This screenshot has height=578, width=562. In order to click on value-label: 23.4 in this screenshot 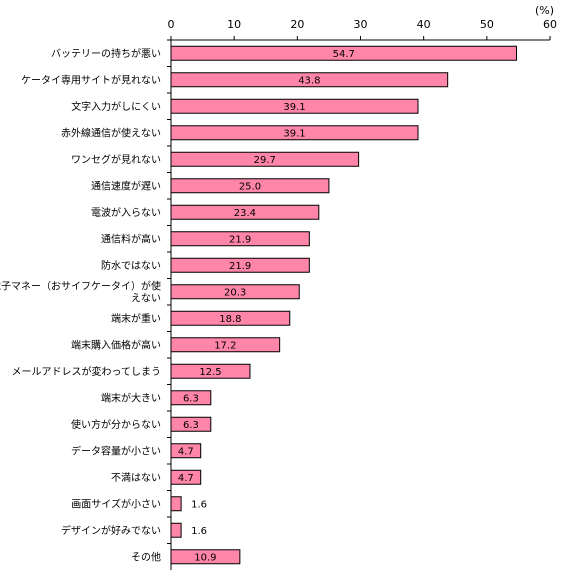, I will do `click(245, 213)`.